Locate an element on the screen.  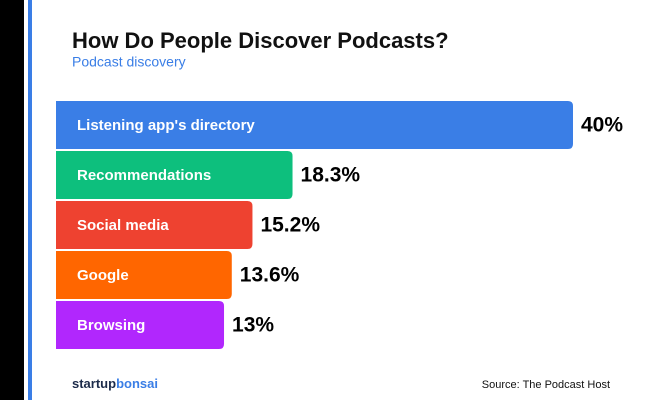
chart-subtitle: Podcast discovery is located at coordinates (129, 62).